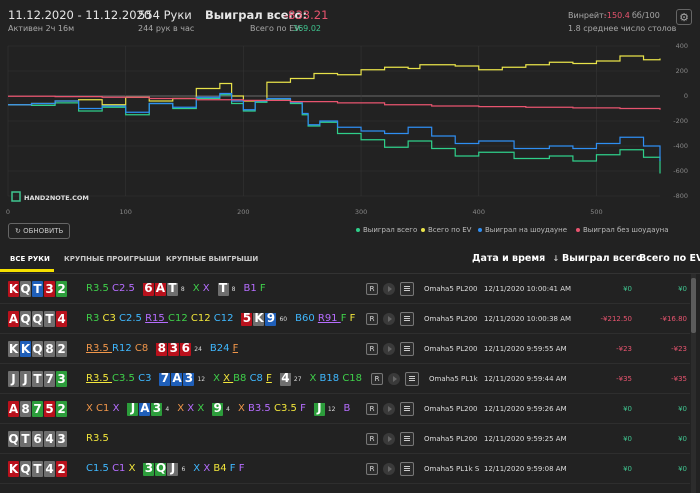 The height and width of the screenshot is (493, 700). What do you see at coordinates (123, 288) in the screenshot?
I see `action-token: C2.5` at bounding box center [123, 288].